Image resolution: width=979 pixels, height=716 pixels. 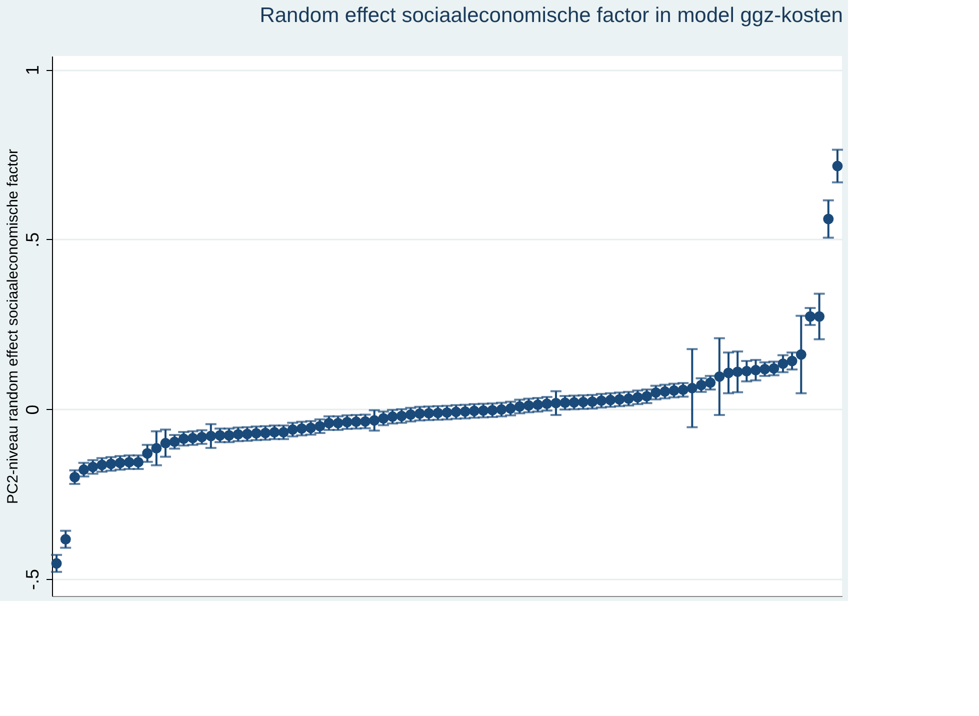 I want to click on chart-title: Random effect sociaaleconomische factor in model ggz-kosten, so click(x=551, y=15).